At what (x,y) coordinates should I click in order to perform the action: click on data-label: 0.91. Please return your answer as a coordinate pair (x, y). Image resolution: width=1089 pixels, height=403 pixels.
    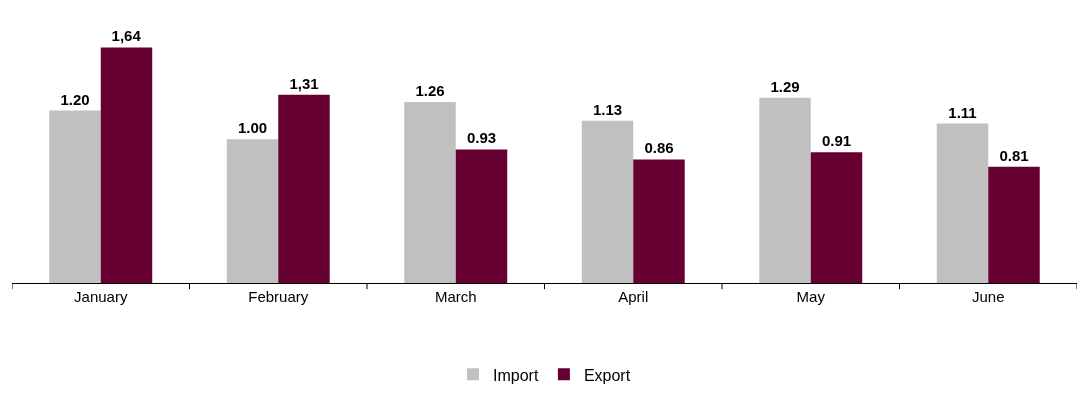
    Looking at the image, I should click on (836, 141).